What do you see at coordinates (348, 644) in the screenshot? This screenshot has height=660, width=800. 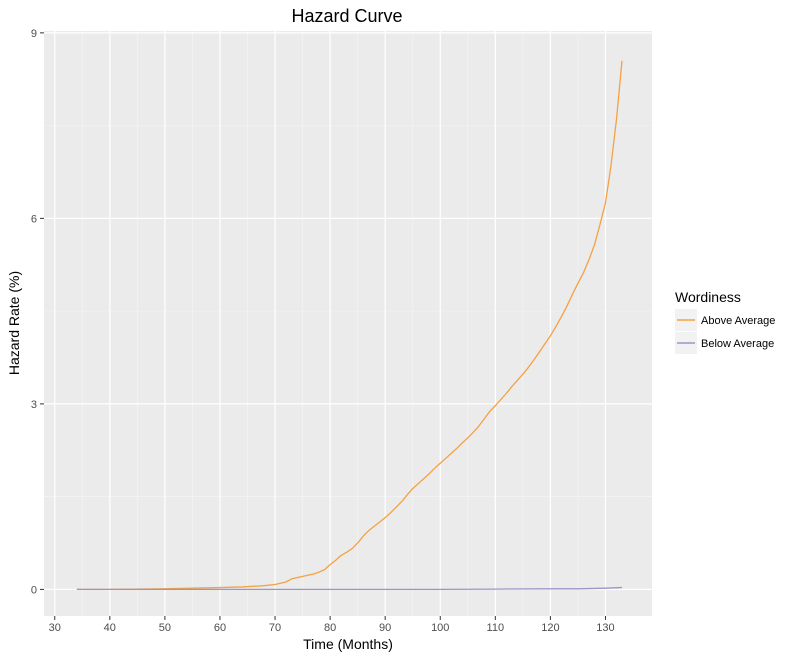 I see `x-axis-title: Time (Months)` at bounding box center [348, 644].